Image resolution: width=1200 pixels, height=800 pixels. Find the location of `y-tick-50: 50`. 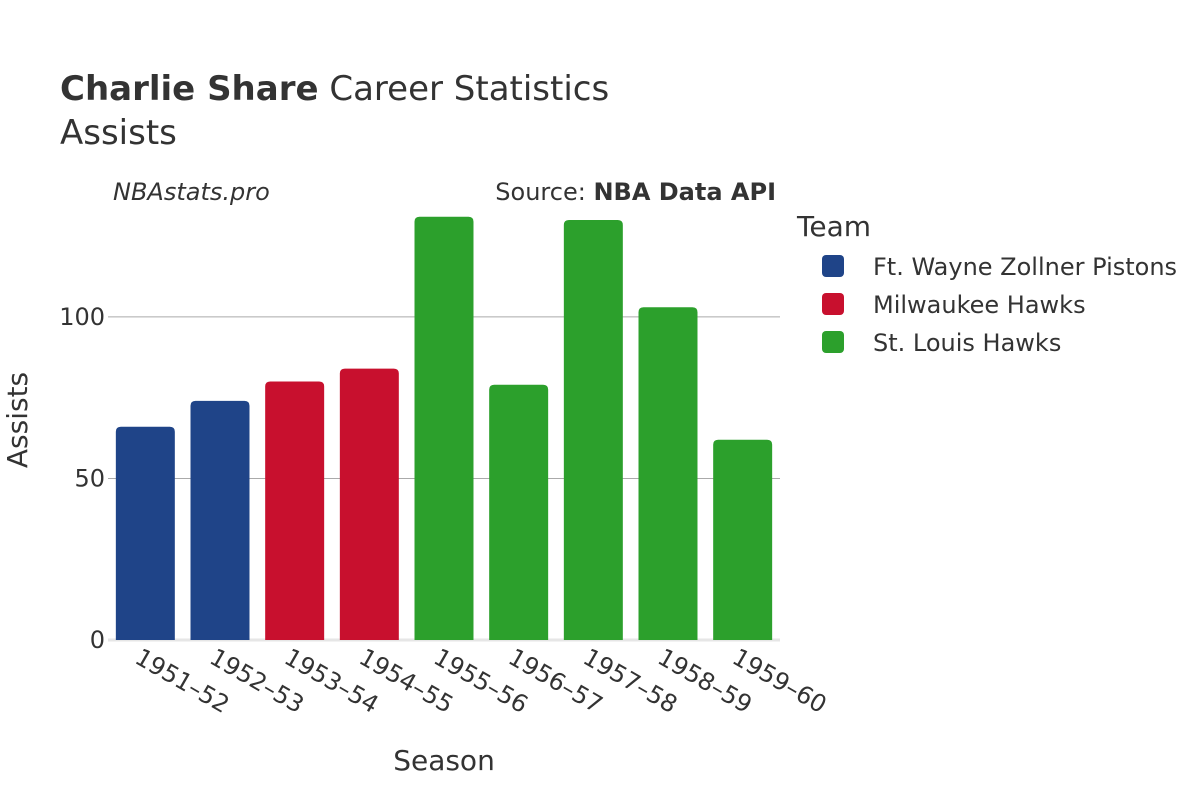

y-tick-50: 50 is located at coordinates (89, 478).